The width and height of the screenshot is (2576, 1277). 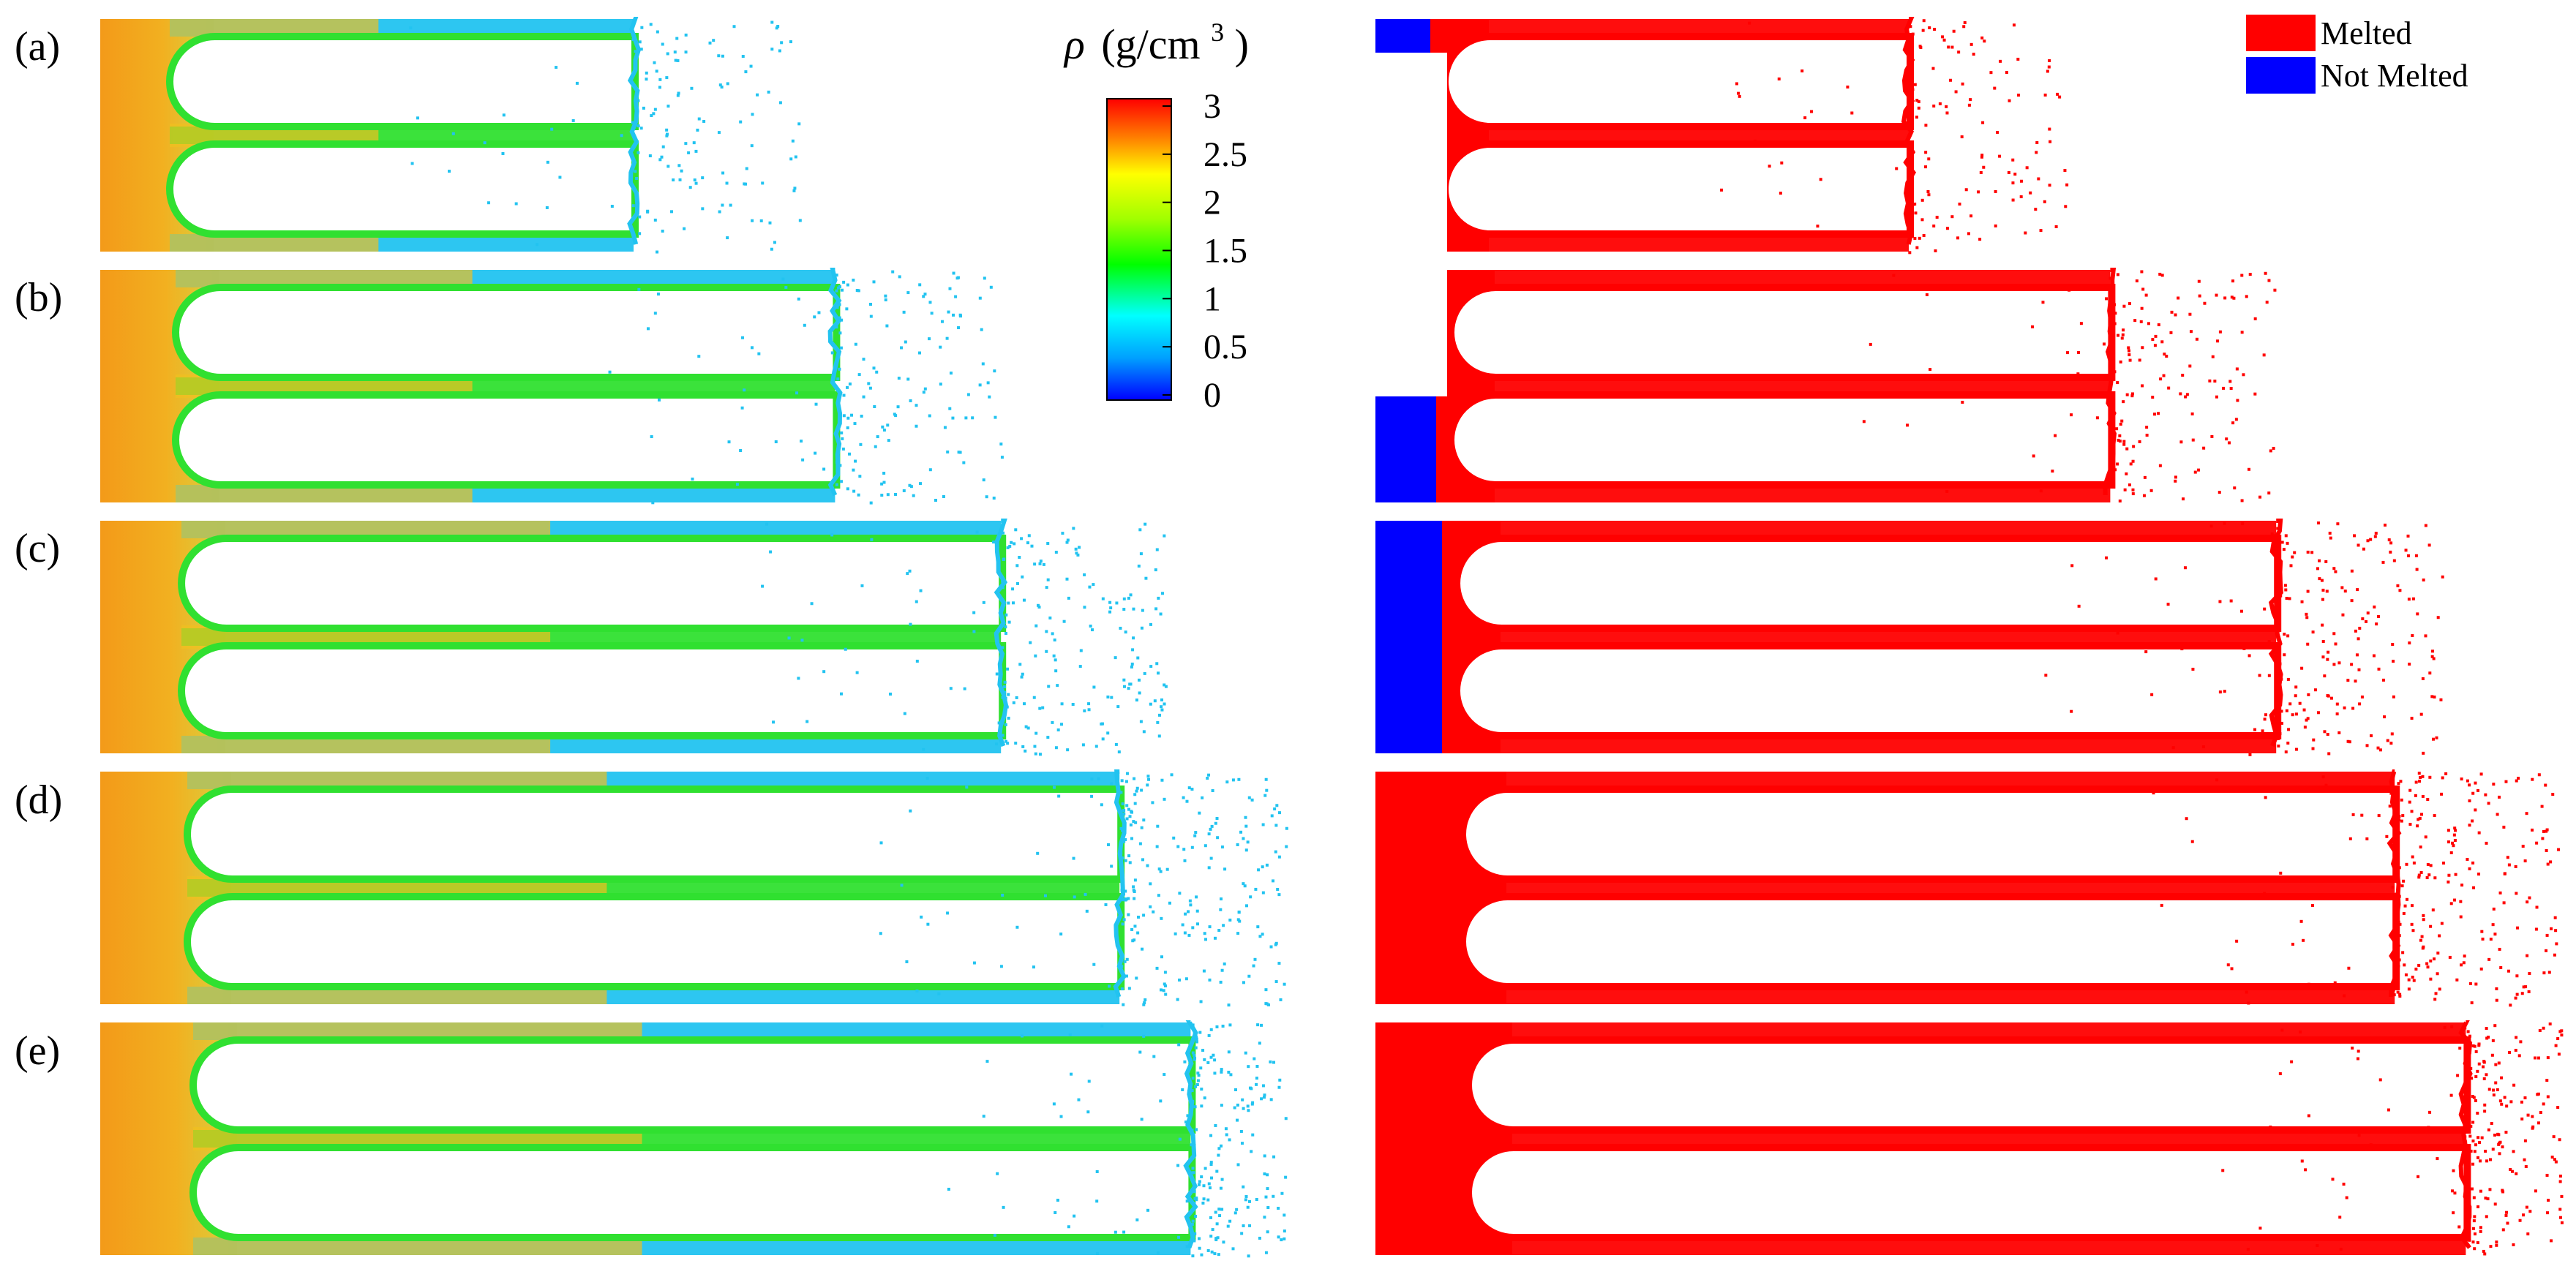 What do you see at coordinates (1212, 298) in the screenshot?
I see `colorbar-tick-label: 1` at bounding box center [1212, 298].